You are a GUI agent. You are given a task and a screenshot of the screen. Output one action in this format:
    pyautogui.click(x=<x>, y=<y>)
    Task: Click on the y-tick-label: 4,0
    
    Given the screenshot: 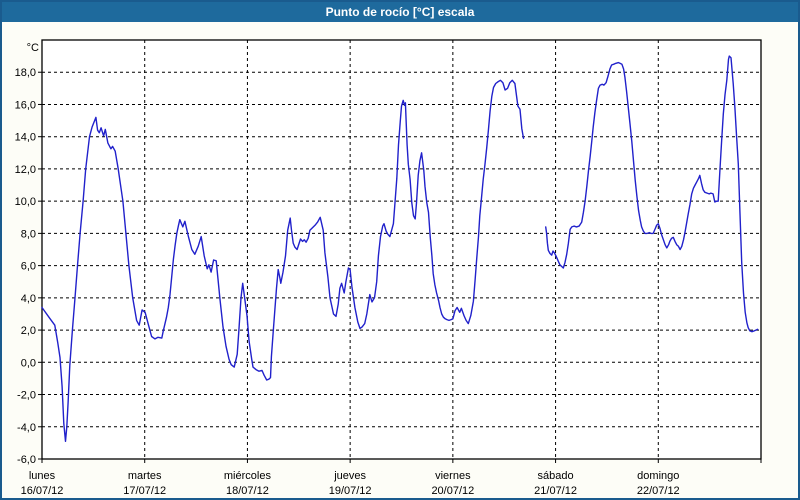 What is the action you would take?
    pyautogui.click(x=28, y=299)
    